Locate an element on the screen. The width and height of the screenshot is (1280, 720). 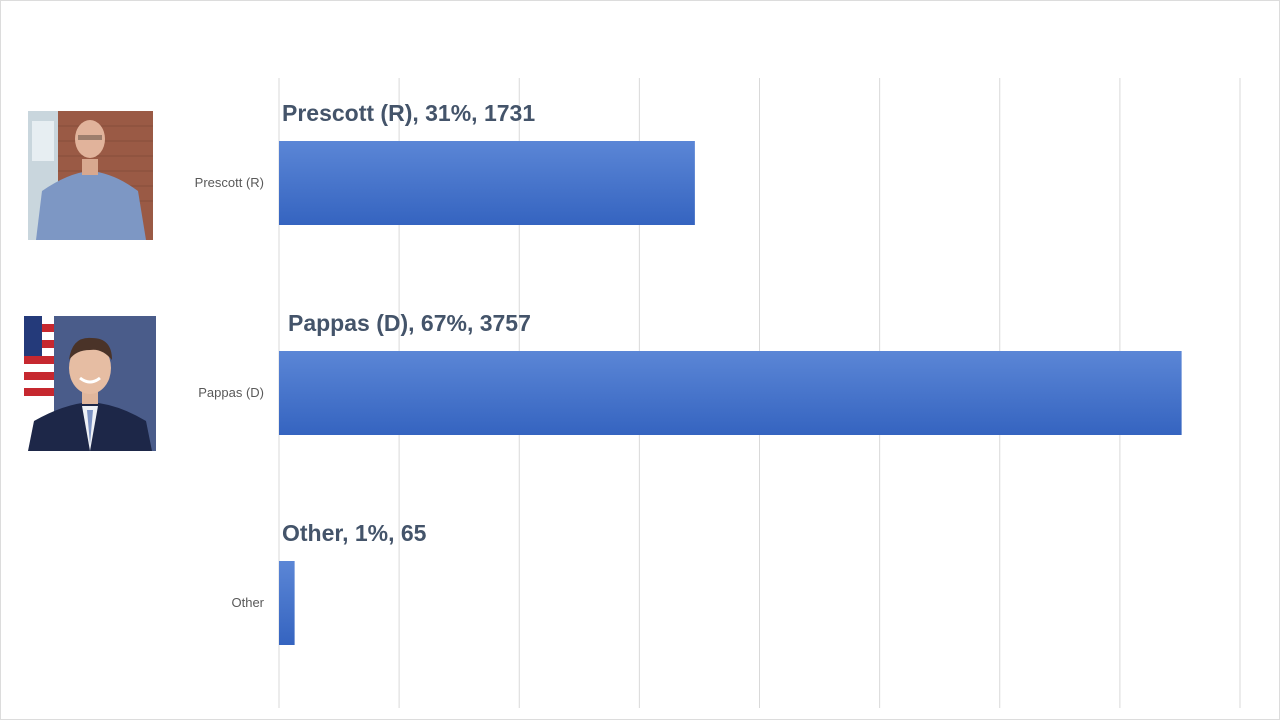
bar-other is located at coordinates (287, 603).